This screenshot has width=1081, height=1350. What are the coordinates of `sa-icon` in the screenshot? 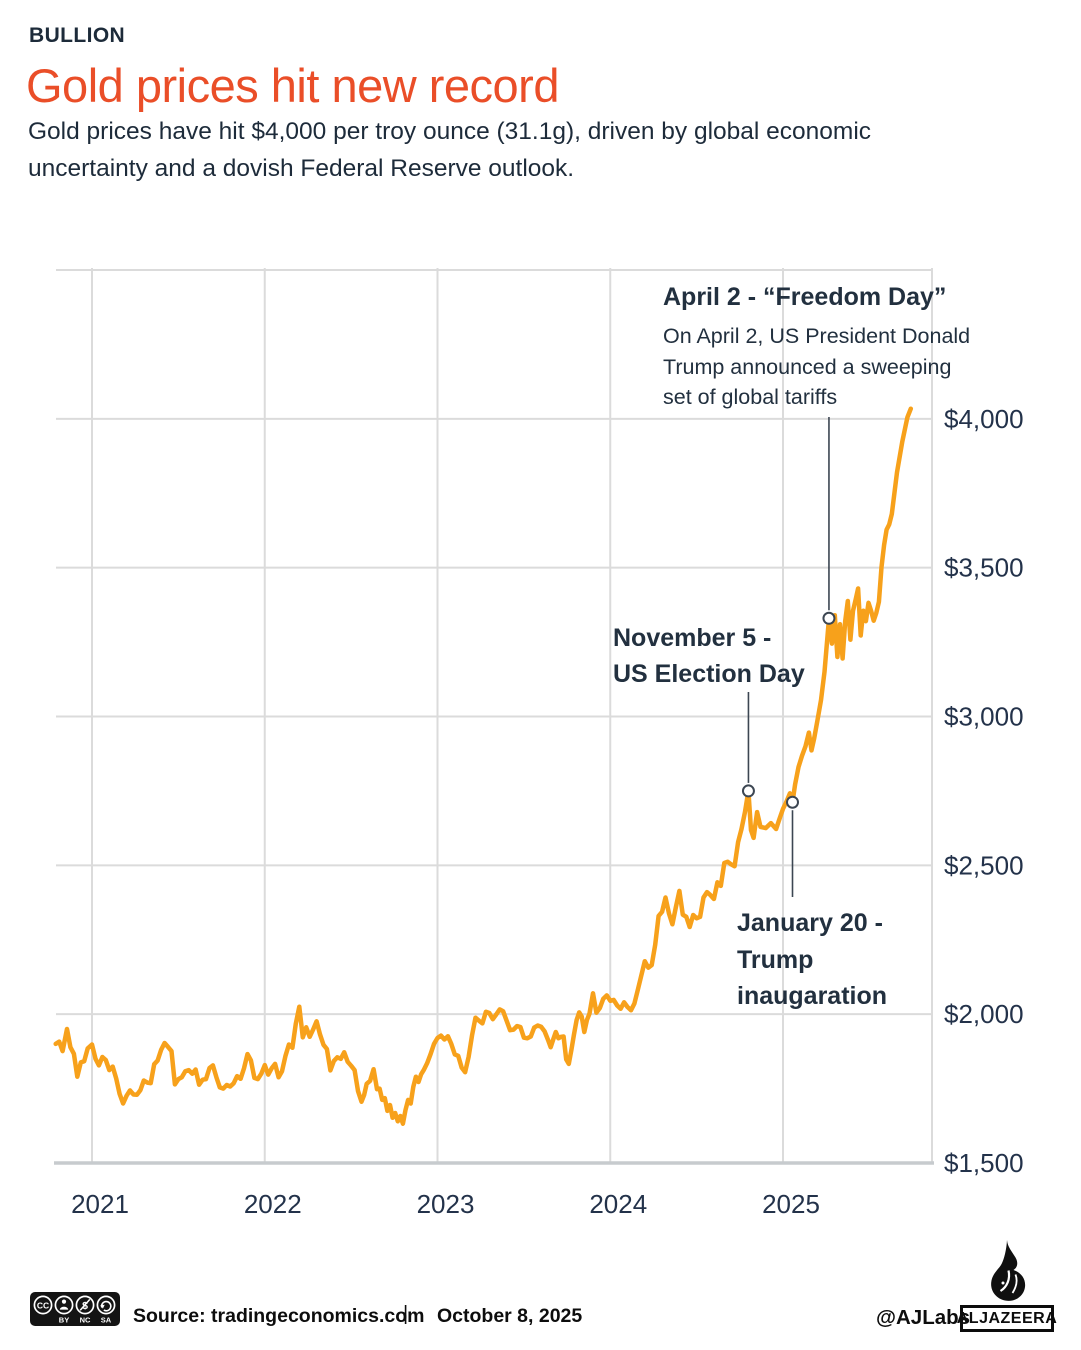 It's located at (106, 1305).